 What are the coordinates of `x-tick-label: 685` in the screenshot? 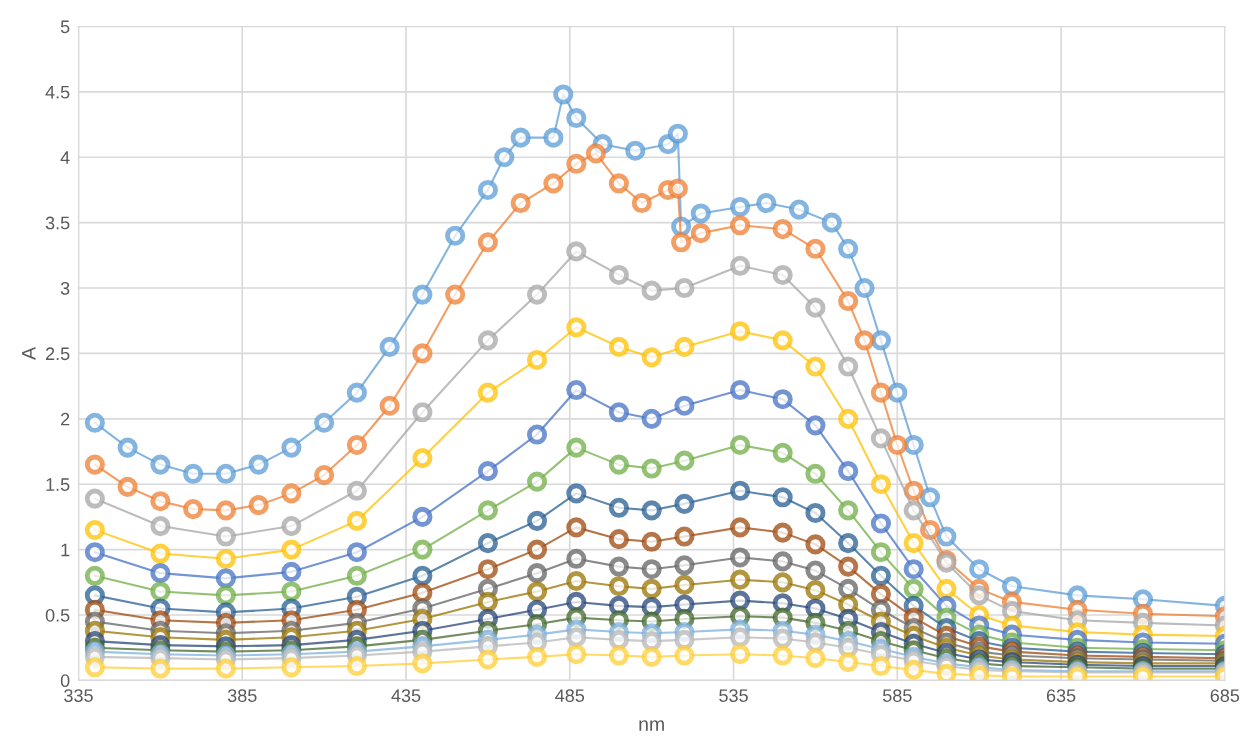 It's located at (1225, 695).